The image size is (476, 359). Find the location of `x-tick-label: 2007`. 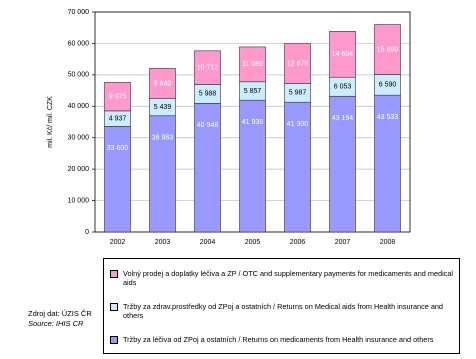

x-tick-label: 2007 is located at coordinates (343, 242).